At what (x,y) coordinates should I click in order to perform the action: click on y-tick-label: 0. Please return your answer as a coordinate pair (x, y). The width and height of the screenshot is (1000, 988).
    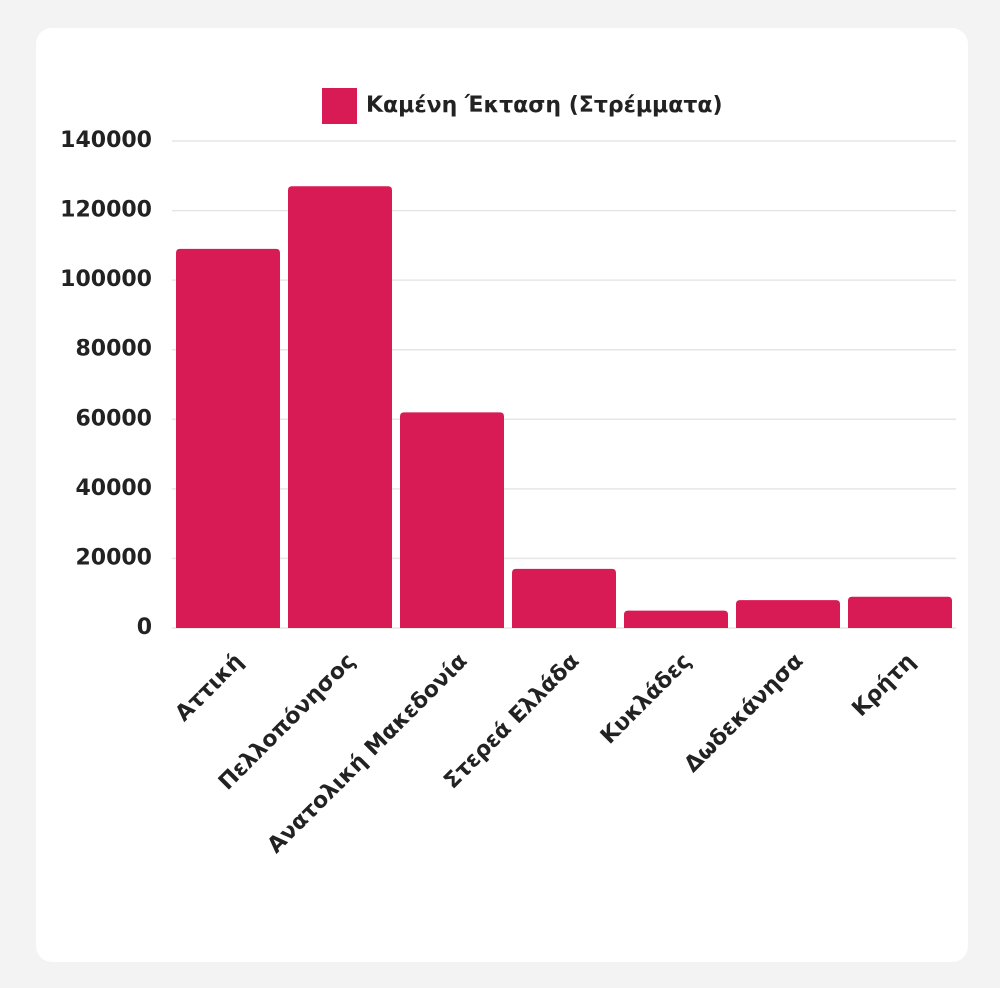
    Looking at the image, I should click on (144, 627).